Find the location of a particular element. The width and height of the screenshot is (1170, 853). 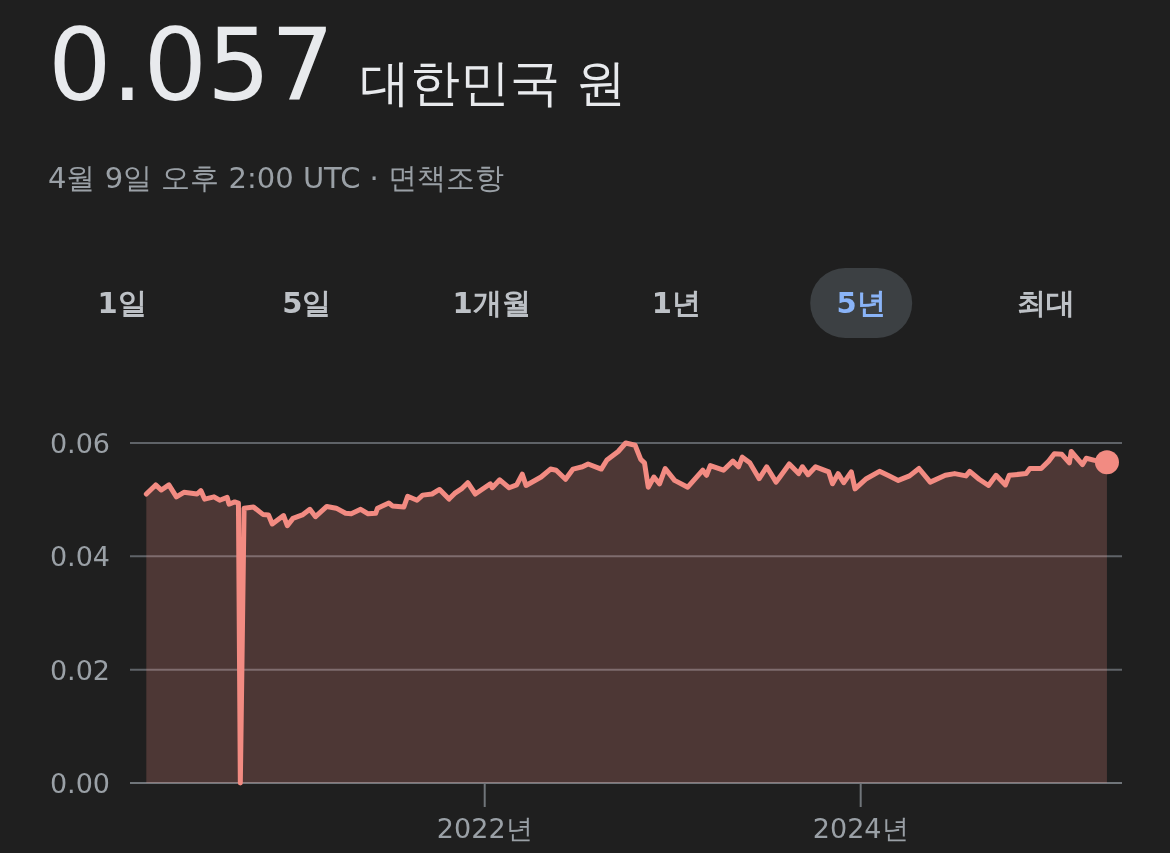

subtitle: 대한민국 원 is located at coordinates (493, 83).